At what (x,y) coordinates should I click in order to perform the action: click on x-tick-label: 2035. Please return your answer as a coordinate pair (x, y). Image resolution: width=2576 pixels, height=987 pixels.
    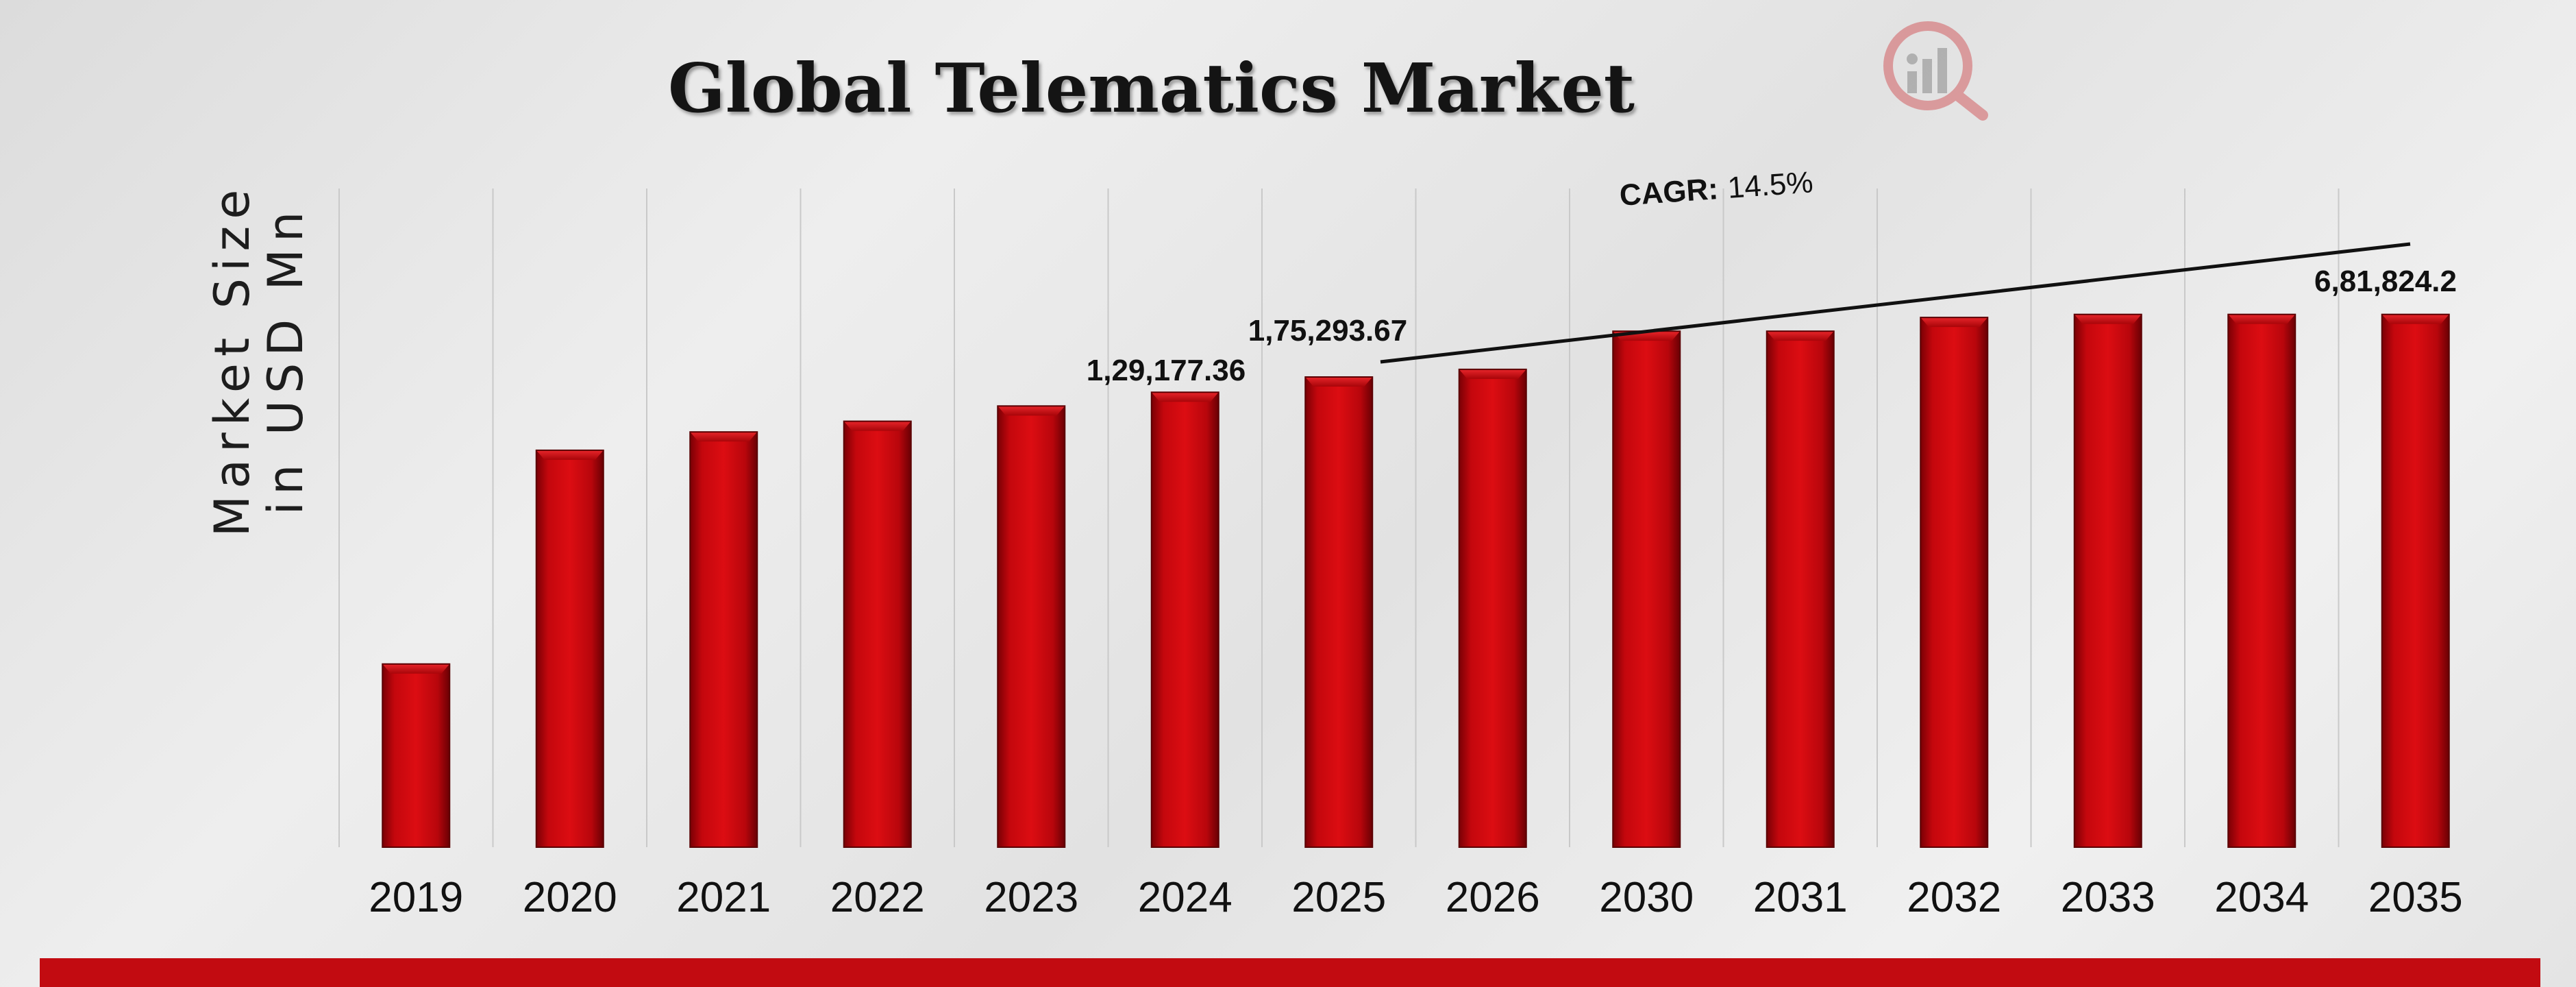
    Looking at the image, I should click on (2415, 897).